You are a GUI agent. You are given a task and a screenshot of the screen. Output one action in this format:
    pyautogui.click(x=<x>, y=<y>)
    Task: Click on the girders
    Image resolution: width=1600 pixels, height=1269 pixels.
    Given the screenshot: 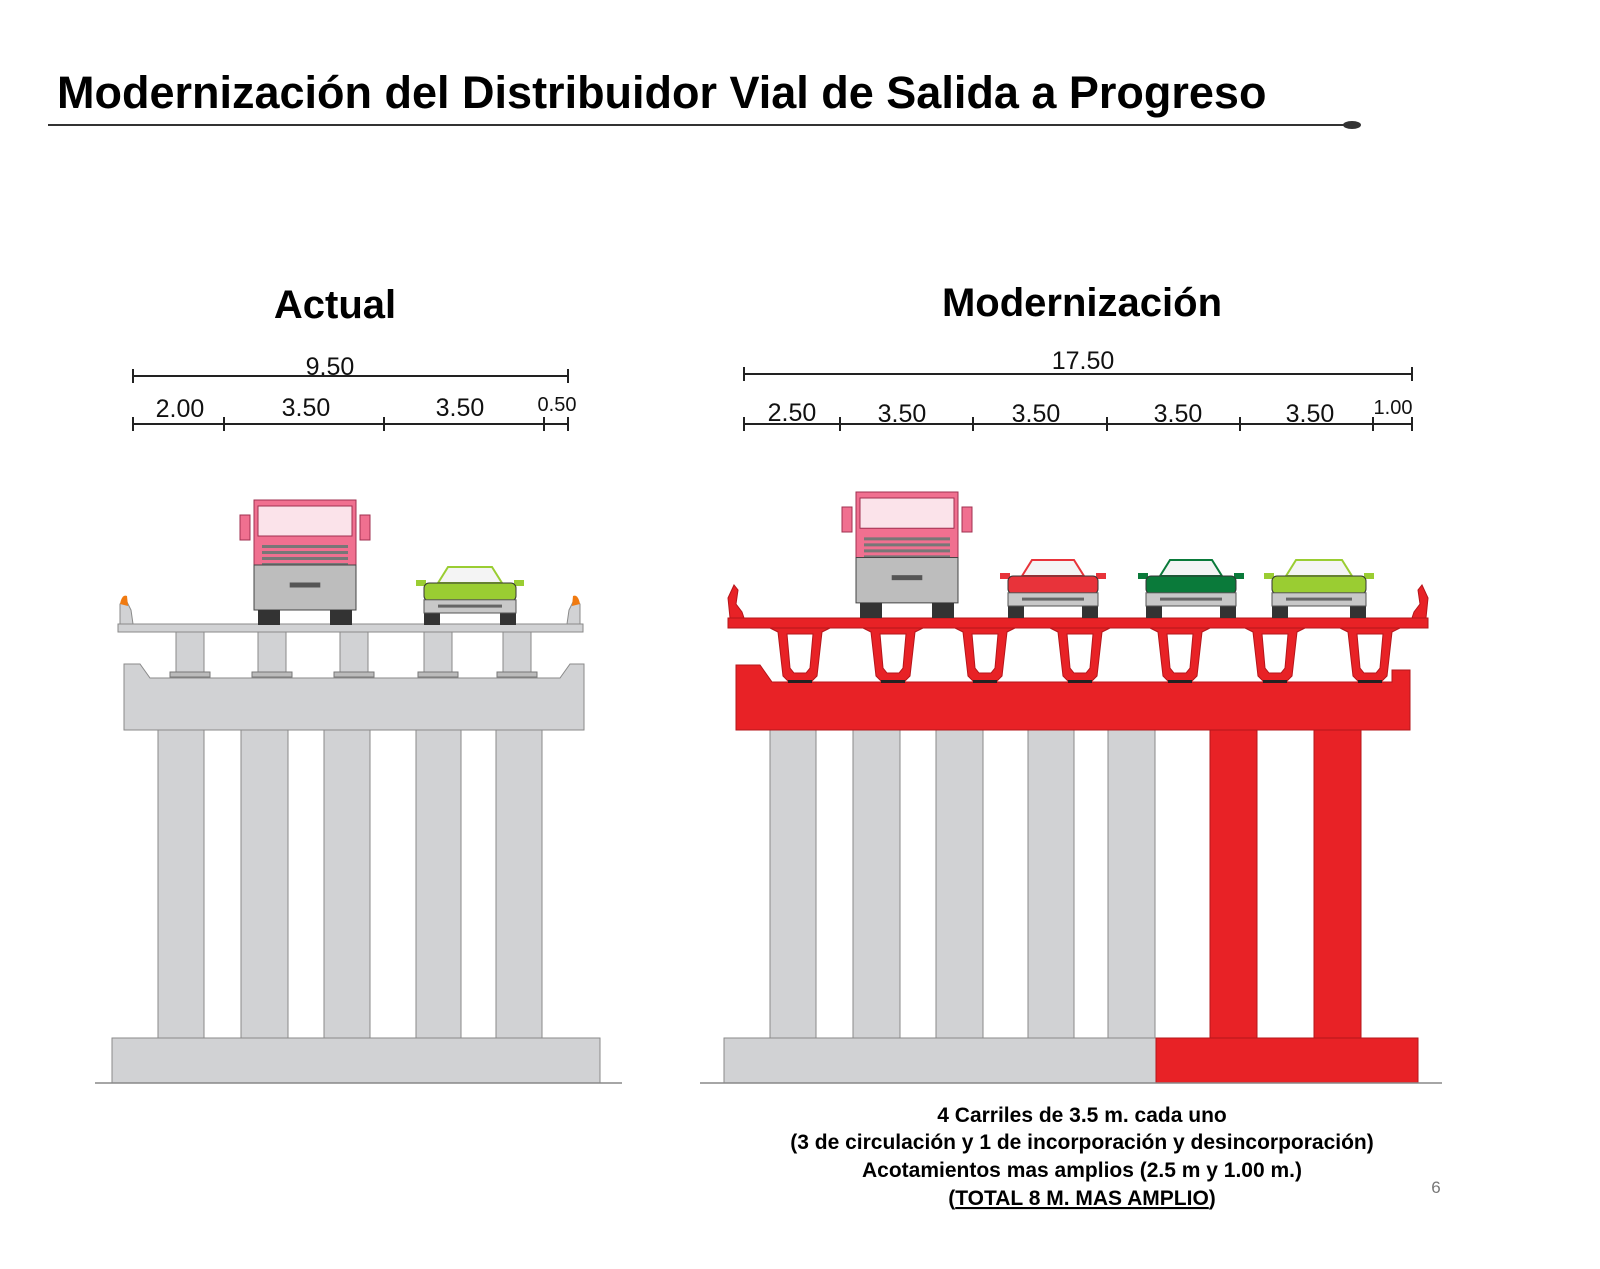 What is the action you would take?
    pyautogui.click(x=353, y=654)
    